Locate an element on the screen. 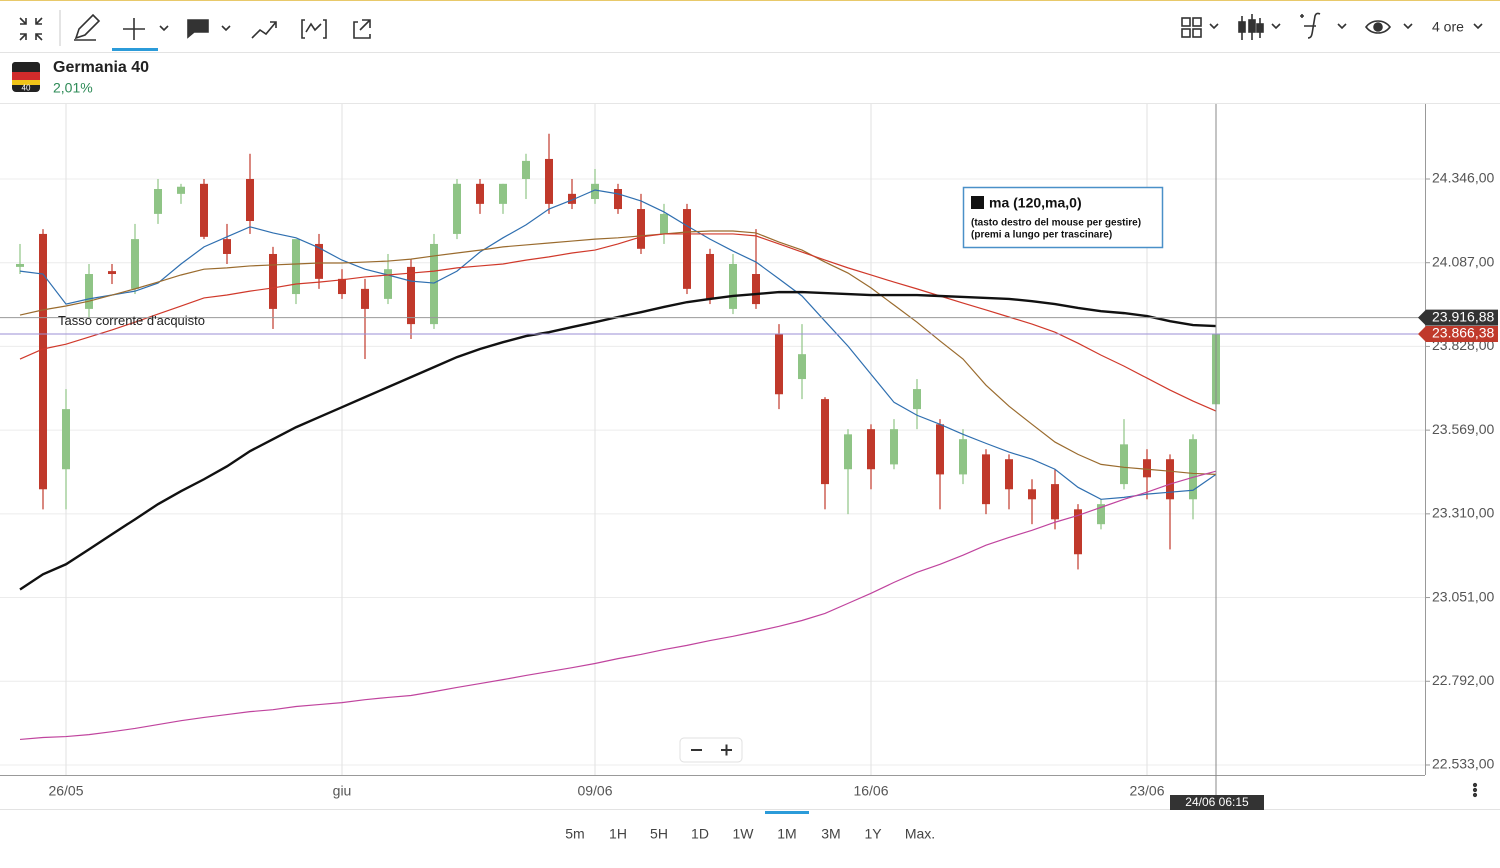 This screenshot has width=1500, height=868. timeframe-button: 1H is located at coordinates (618, 834).